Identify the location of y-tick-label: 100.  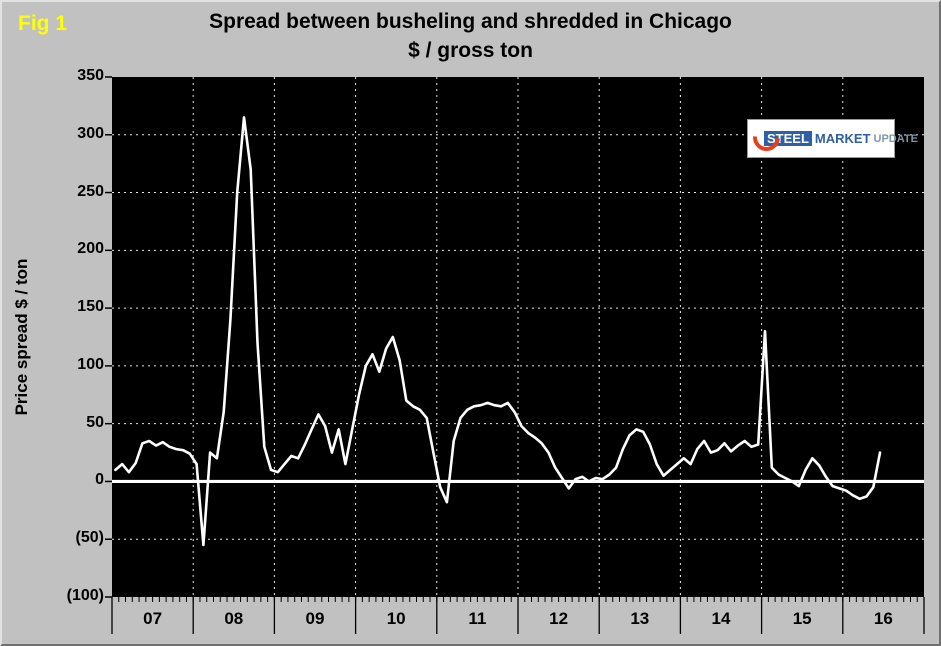
(90, 364).